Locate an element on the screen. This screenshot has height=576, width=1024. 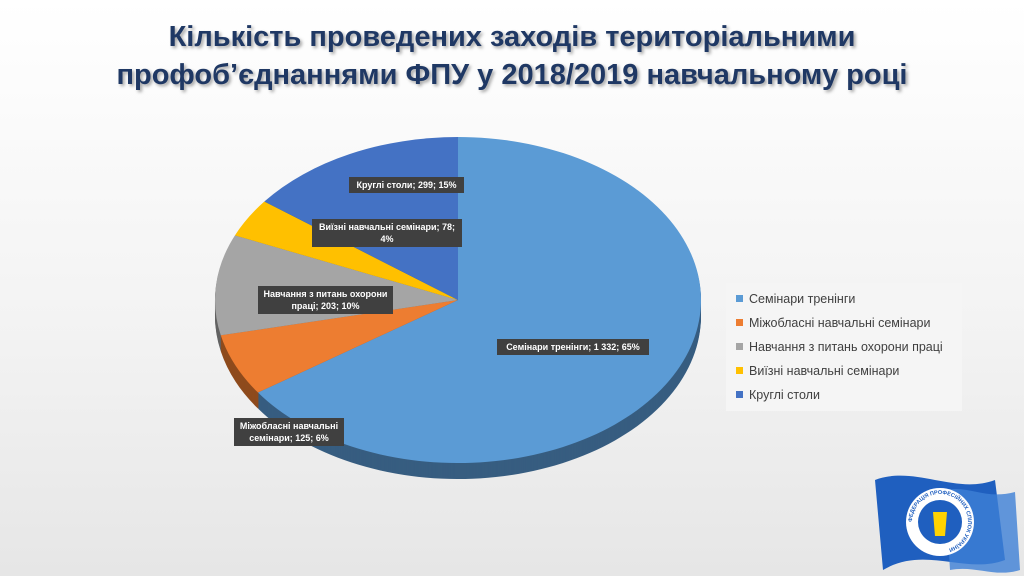
legend-item: Виїзні навчальні семінари is located at coordinates (817, 371).